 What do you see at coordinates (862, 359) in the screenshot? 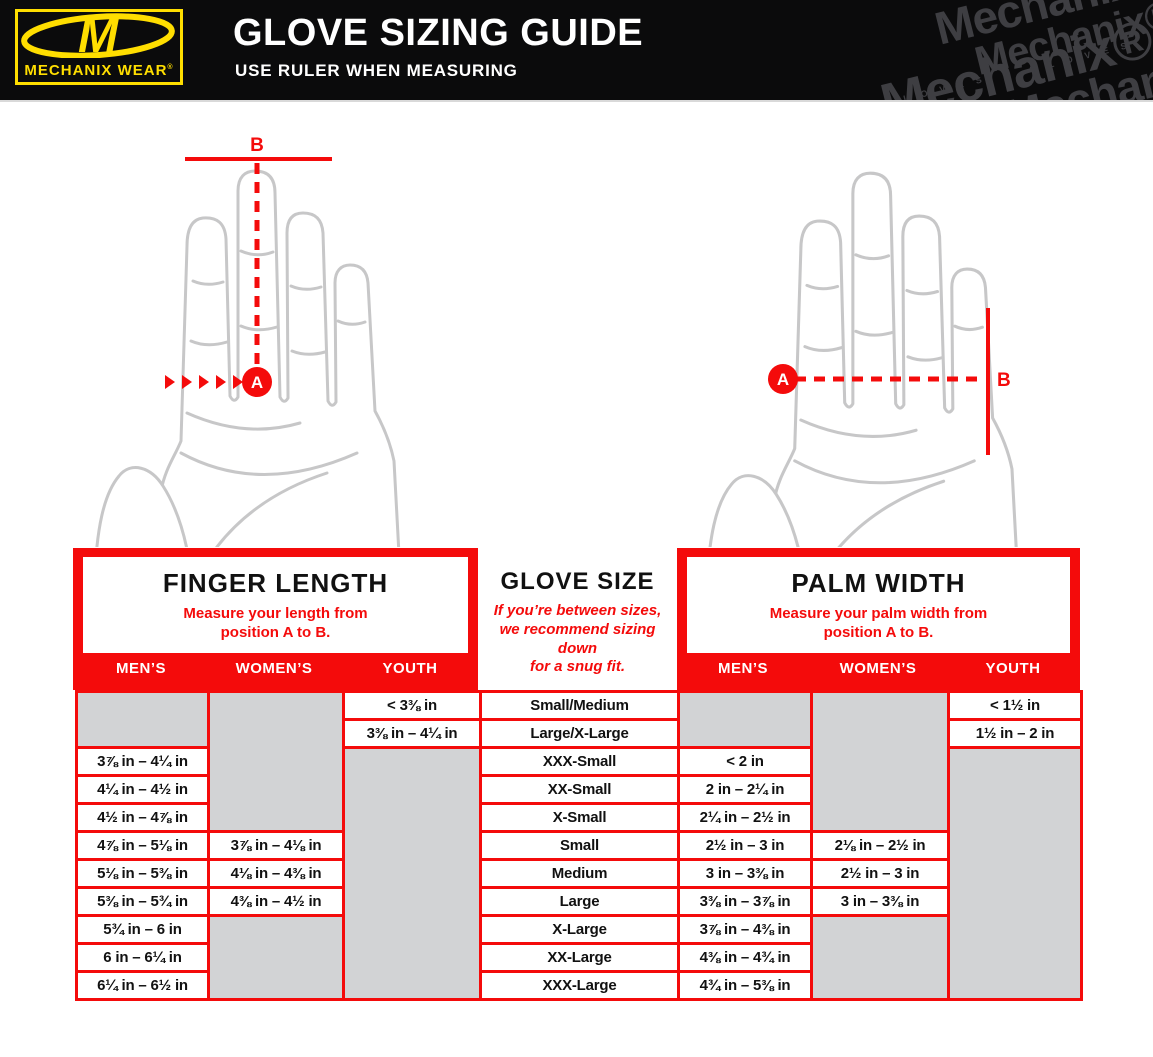
I see `palm-width-hand-diagram: B A` at bounding box center [862, 359].